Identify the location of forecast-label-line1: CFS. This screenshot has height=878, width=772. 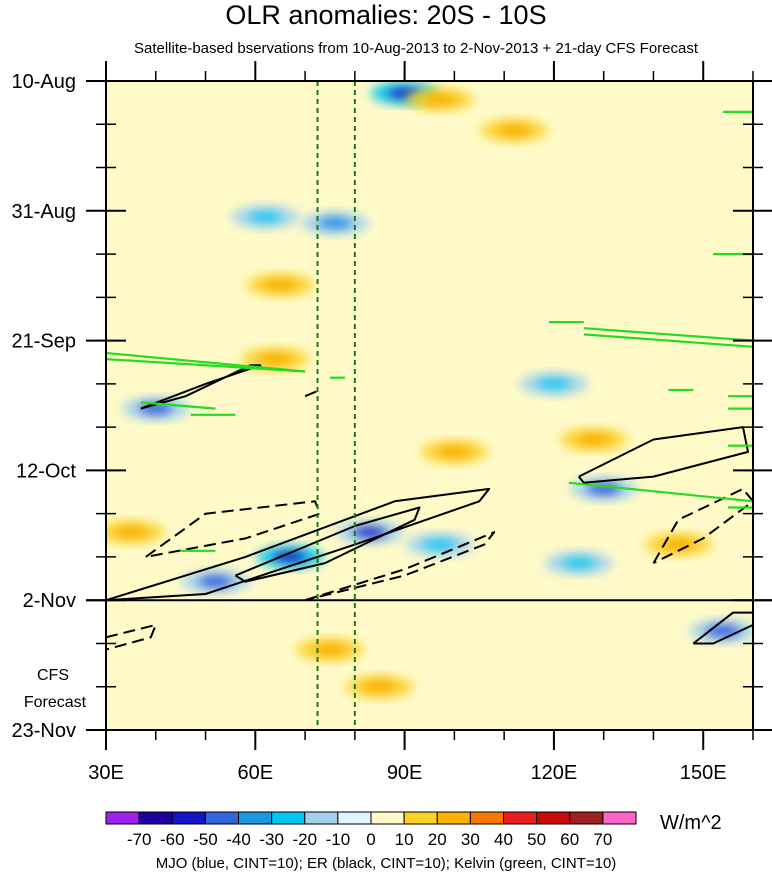
(53, 675).